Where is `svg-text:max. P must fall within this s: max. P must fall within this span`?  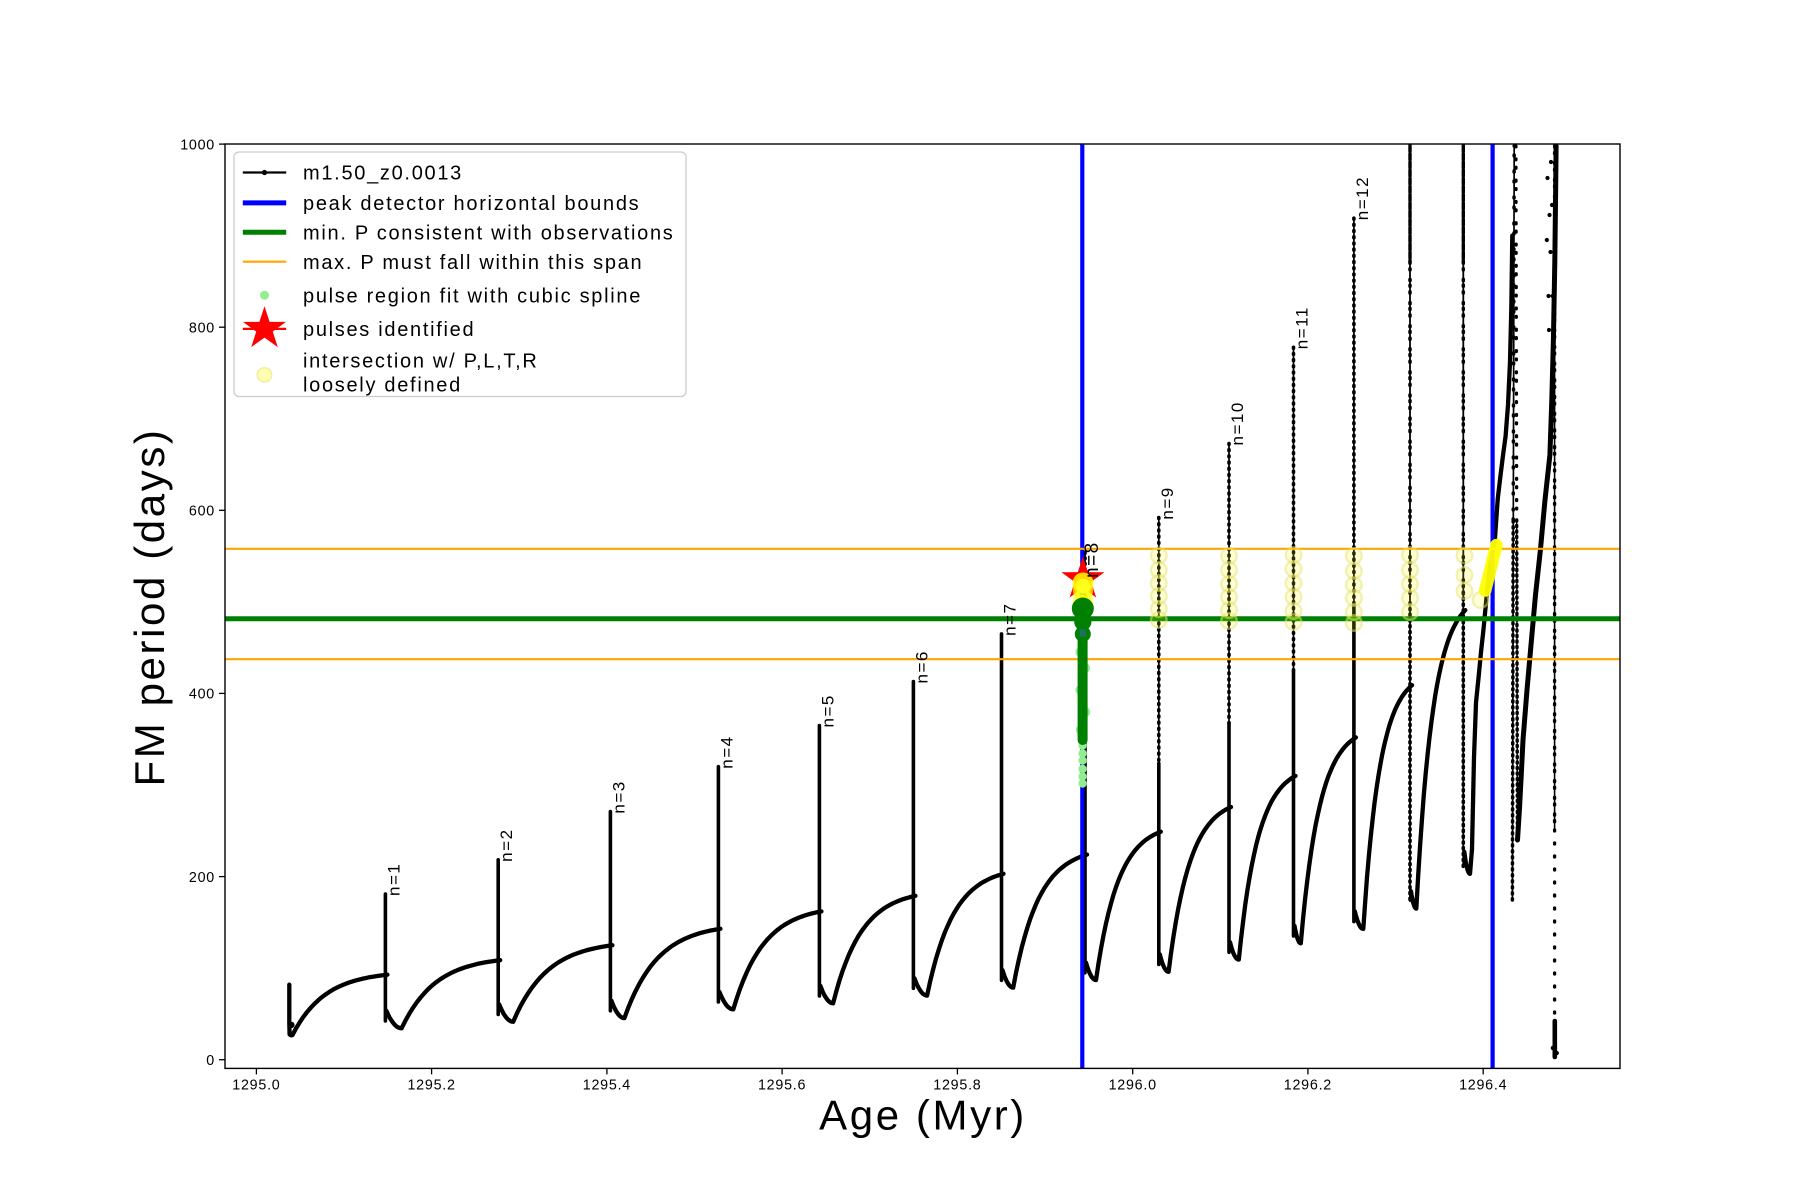
svg-text:max. P must fall within this s: max. P must fall within this span is located at coordinates (473, 263).